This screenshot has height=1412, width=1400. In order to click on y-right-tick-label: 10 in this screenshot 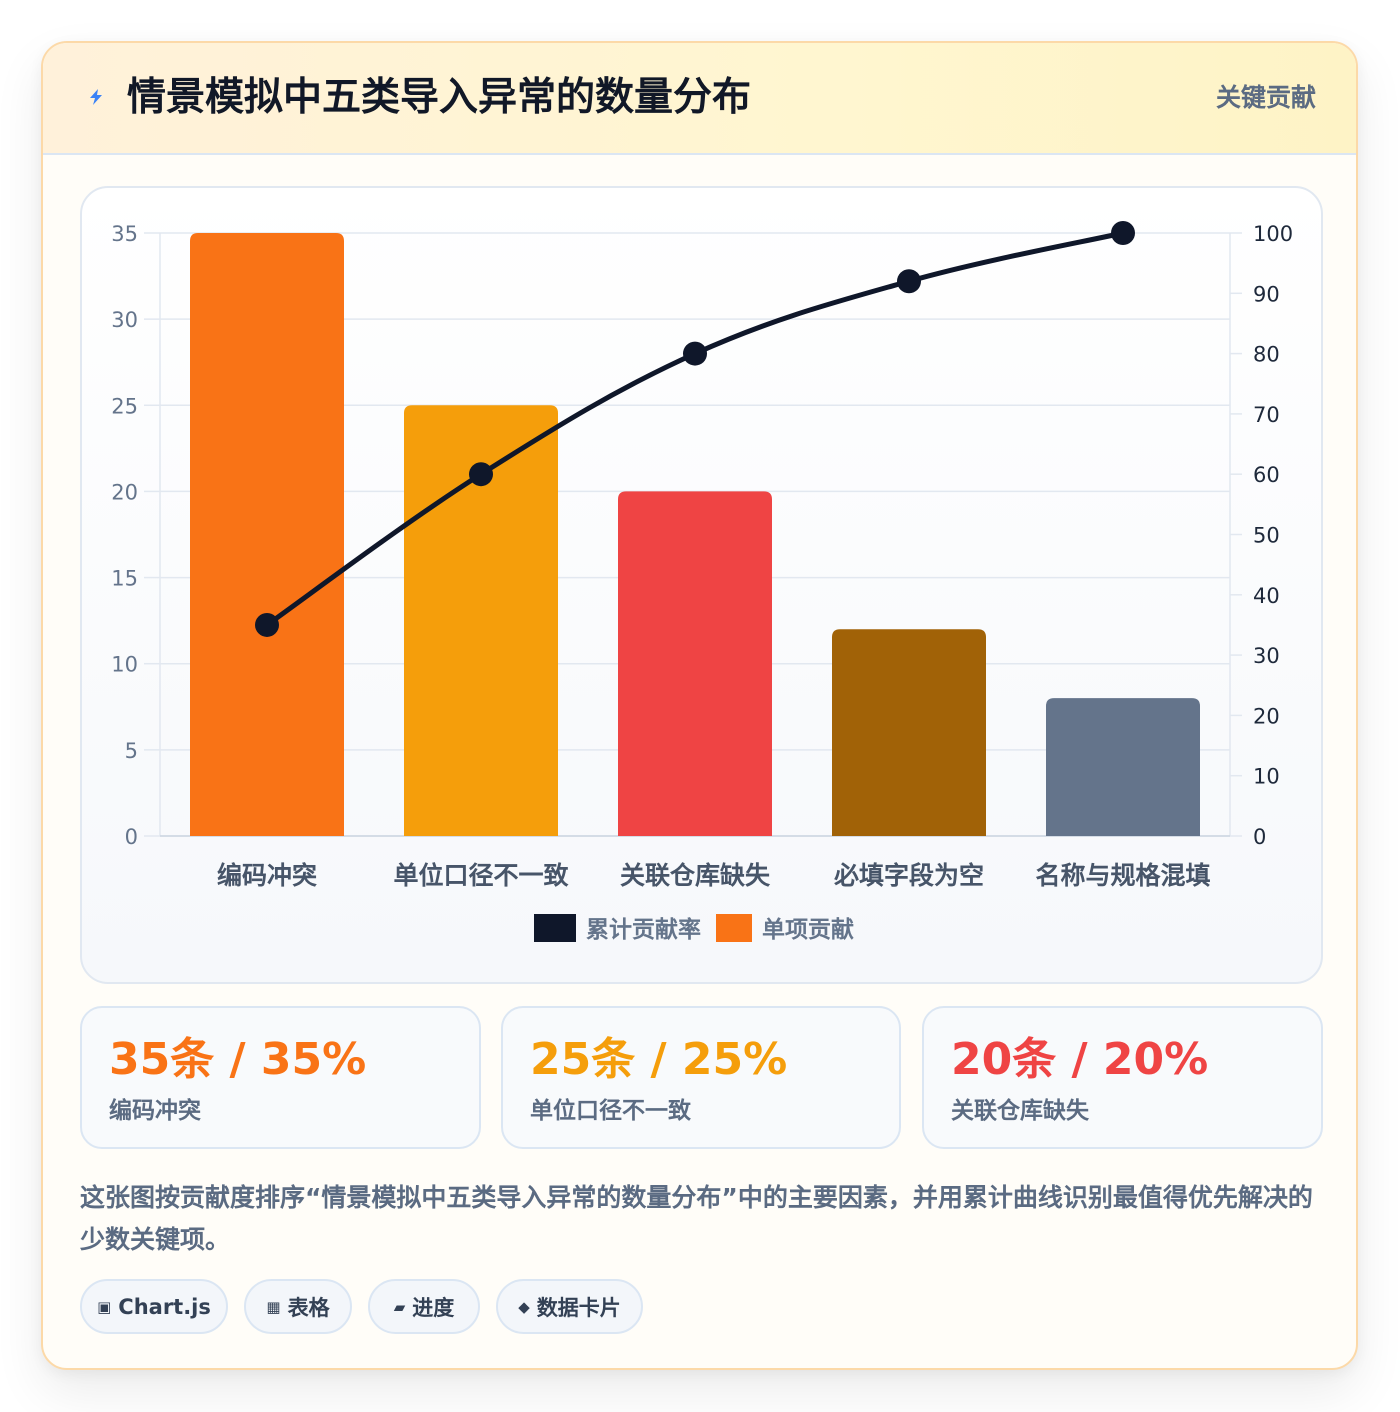, I will do `click(1266, 777)`.